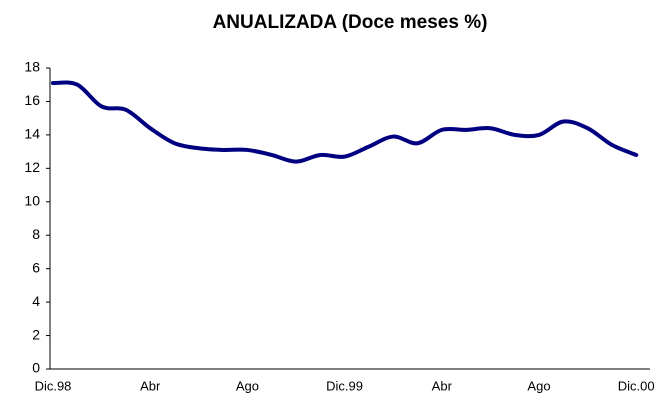 This screenshot has height=403, width=659. I want to click on y-tick-label: 8, so click(36, 234).